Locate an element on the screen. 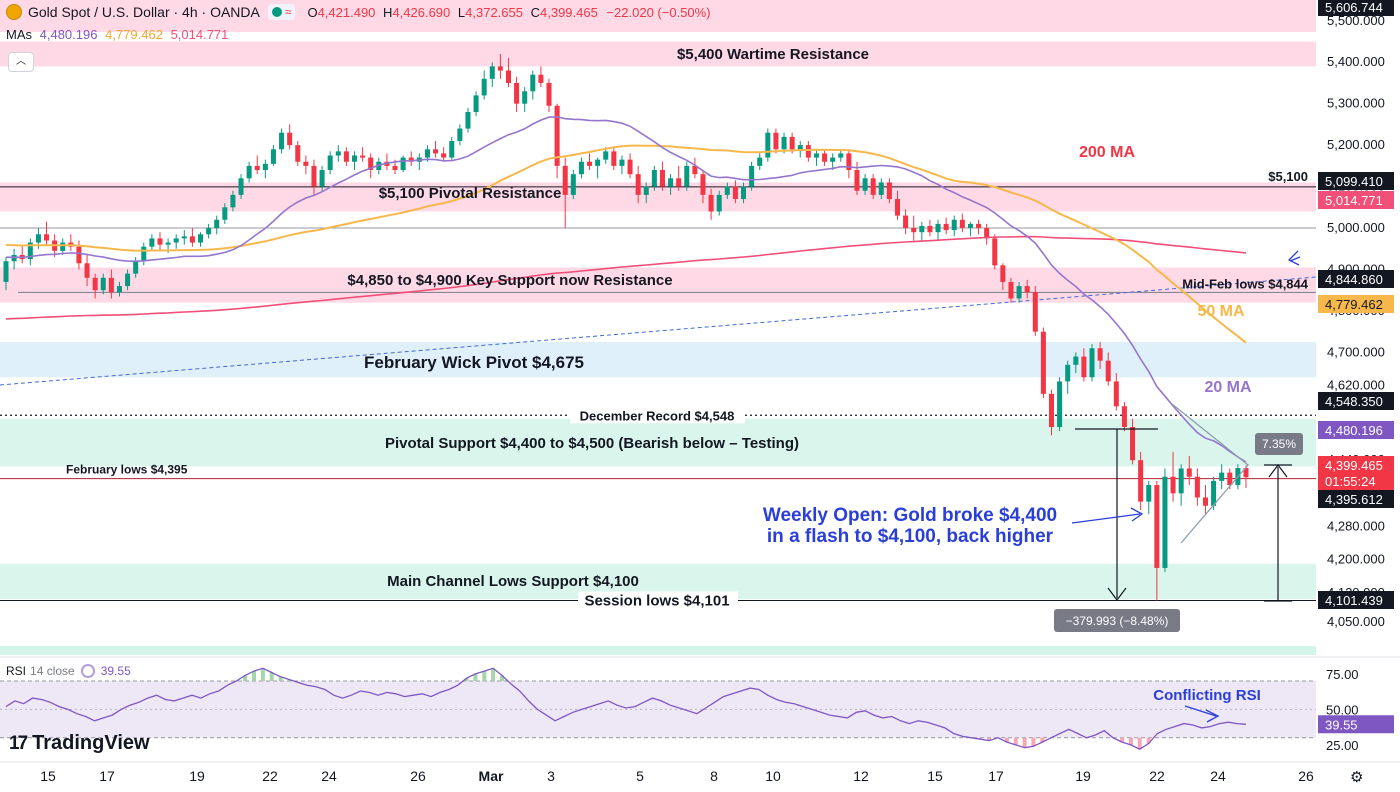 The height and width of the screenshot is (792, 1400). collapse-legend-button: ︿ is located at coordinates (21, 62).